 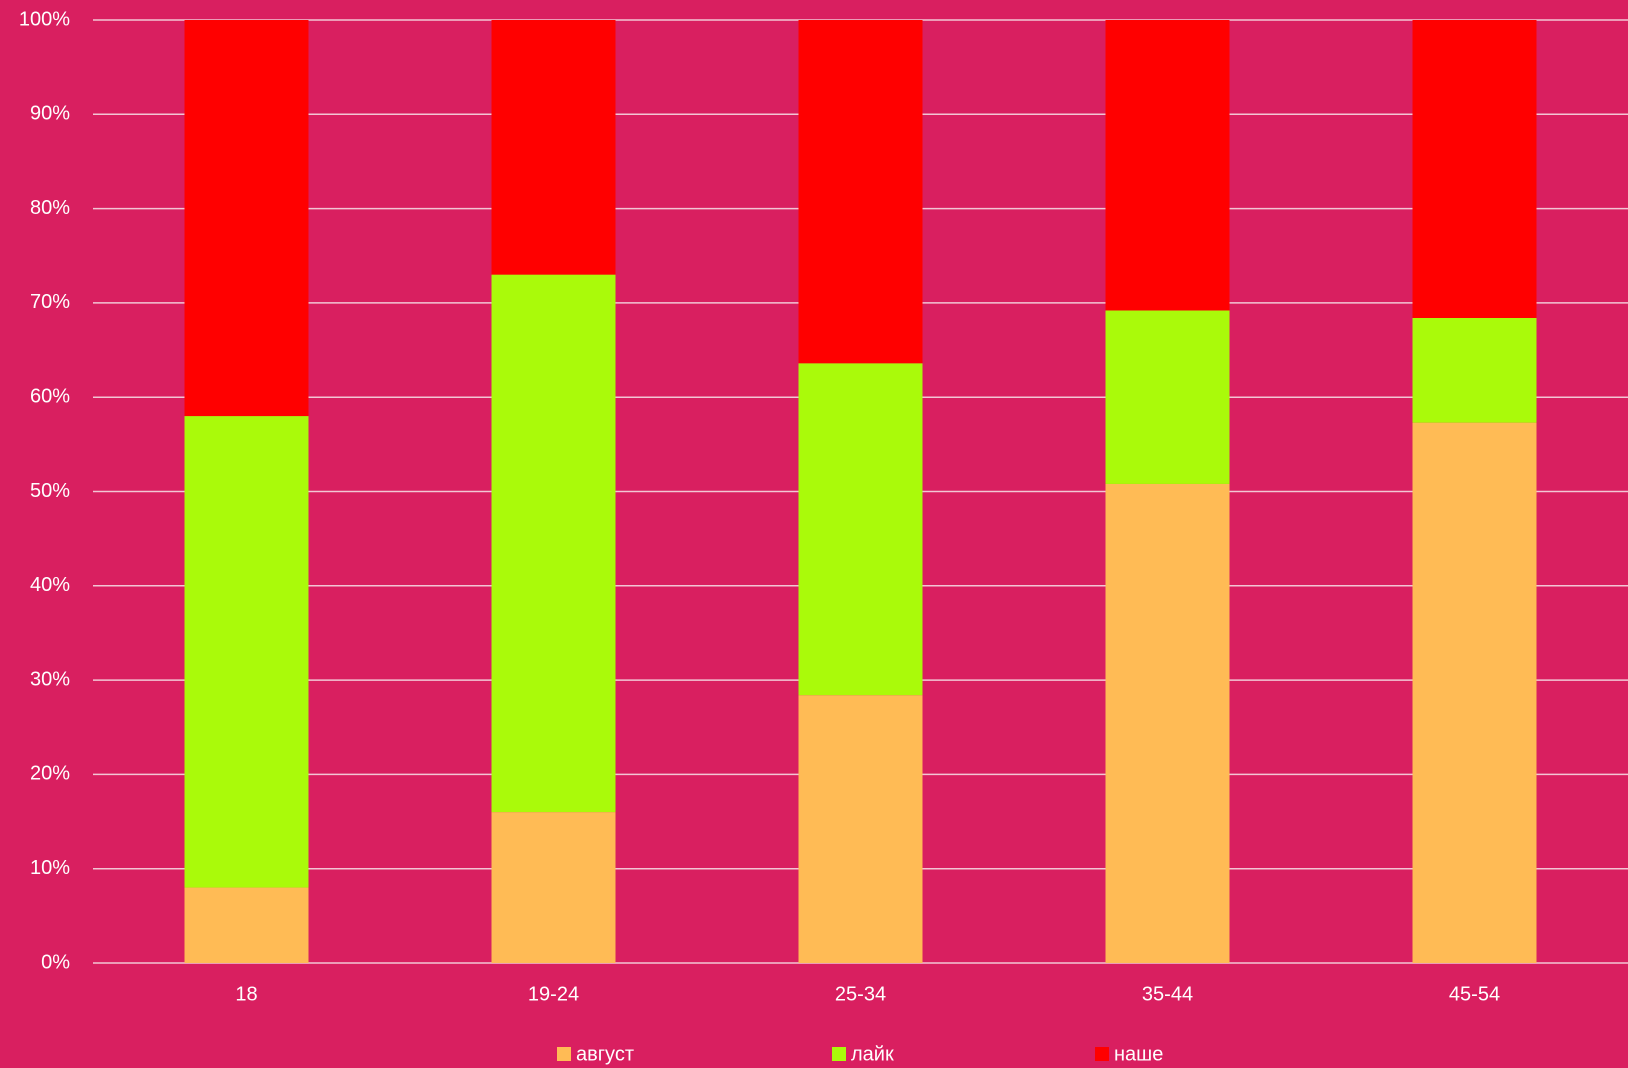 What do you see at coordinates (50, 114) in the screenshot?
I see `y-tick-label: 90%` at bounding box center [50, 114].